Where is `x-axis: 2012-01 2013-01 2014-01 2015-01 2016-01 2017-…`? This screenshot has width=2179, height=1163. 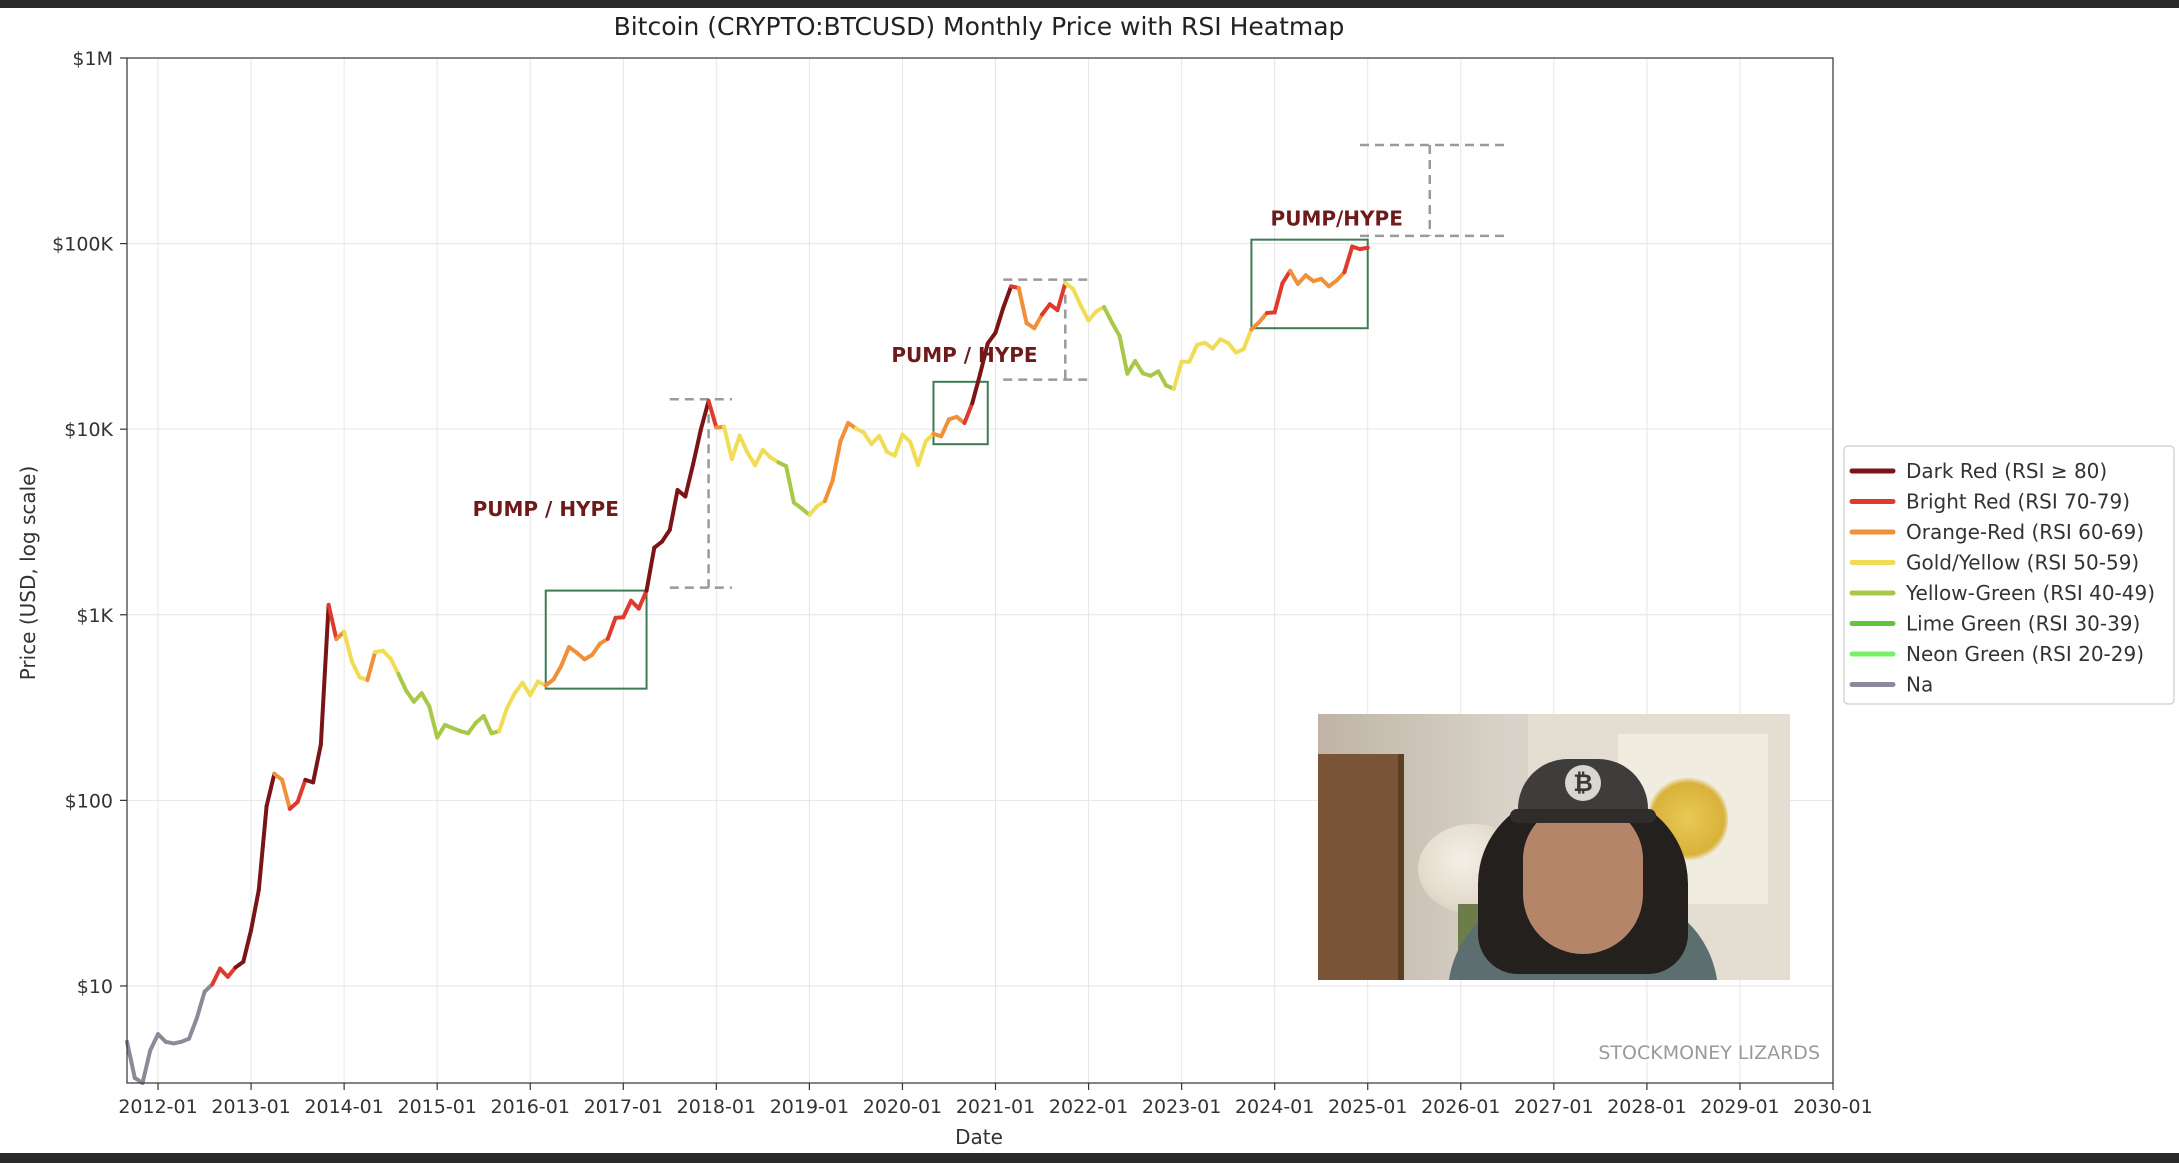
x-axis: 2012-01 2013-01 2014-01 2015-01 2016-01 2017-… is located at coordinates (995, 1100).